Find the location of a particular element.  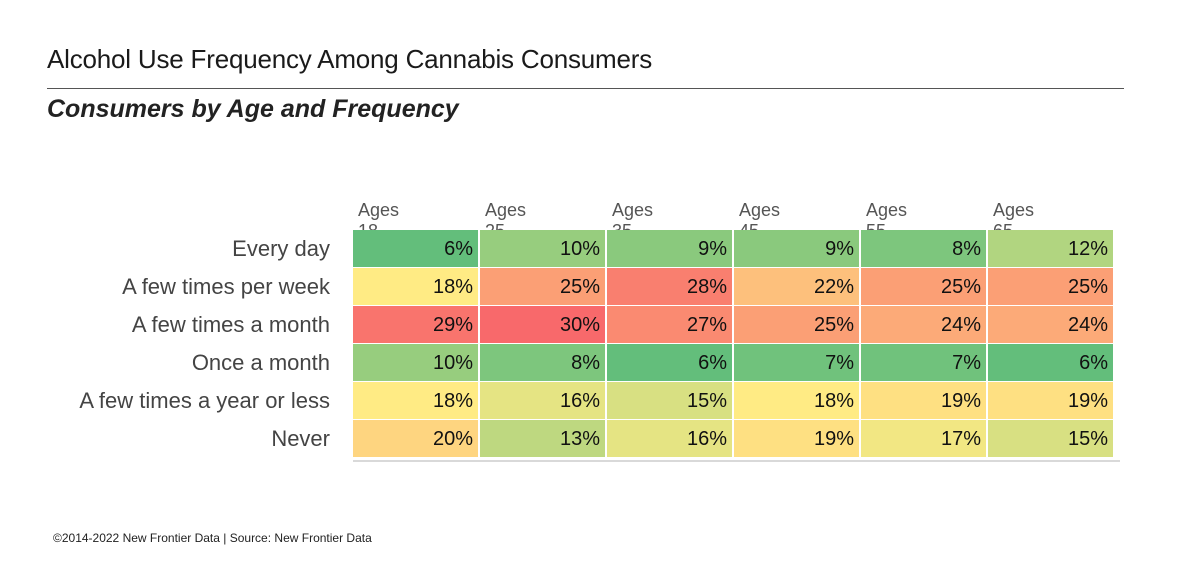

heatmap-cell: 12% is located at coordinates (1051, 249).